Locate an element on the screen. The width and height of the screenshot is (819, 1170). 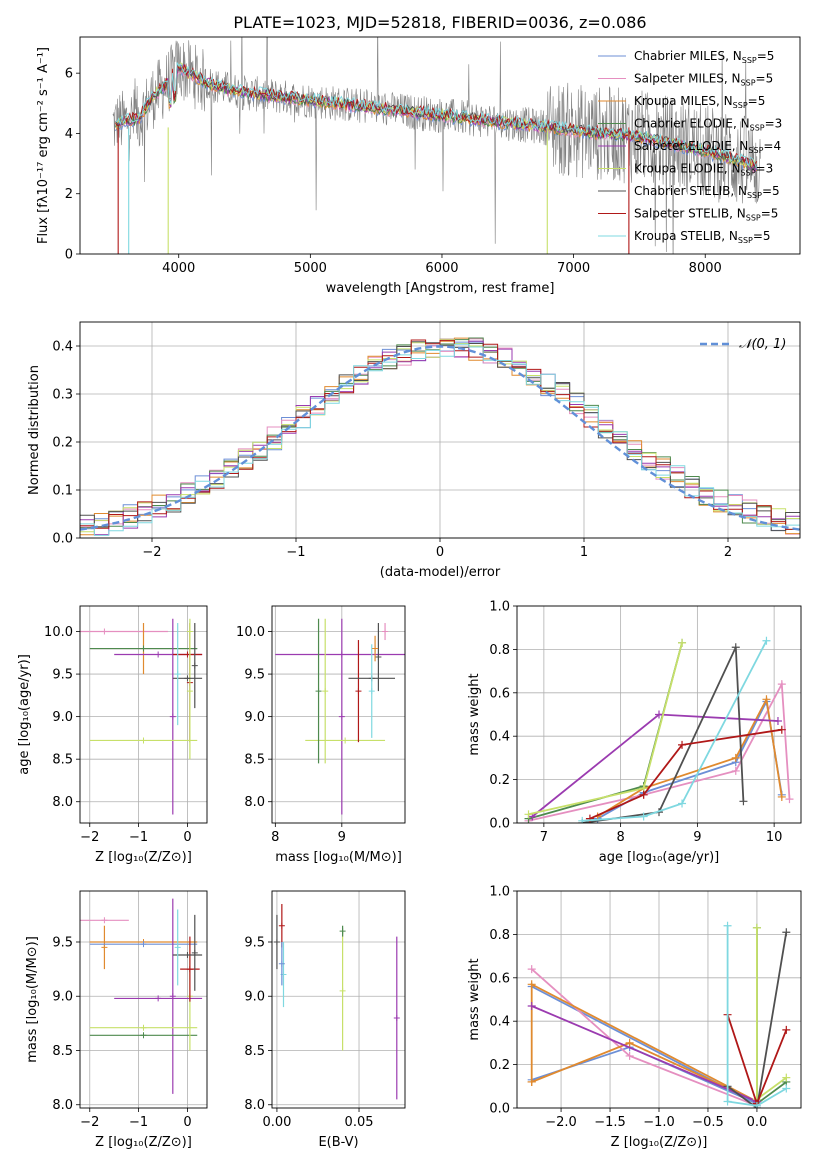
age_vs_mass-marks is located at coordinates (340, 716).